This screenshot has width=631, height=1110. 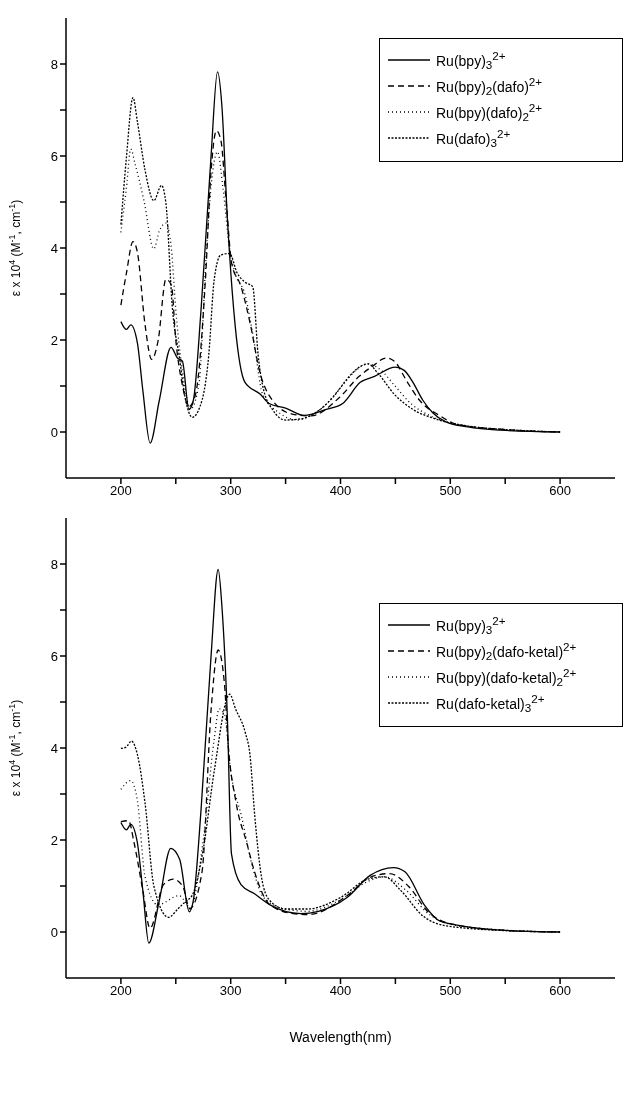 I want to click on legend-label: Ru(bpy)$_{2}$(dafo)$^{2+}$, so click(x=489, y=86).